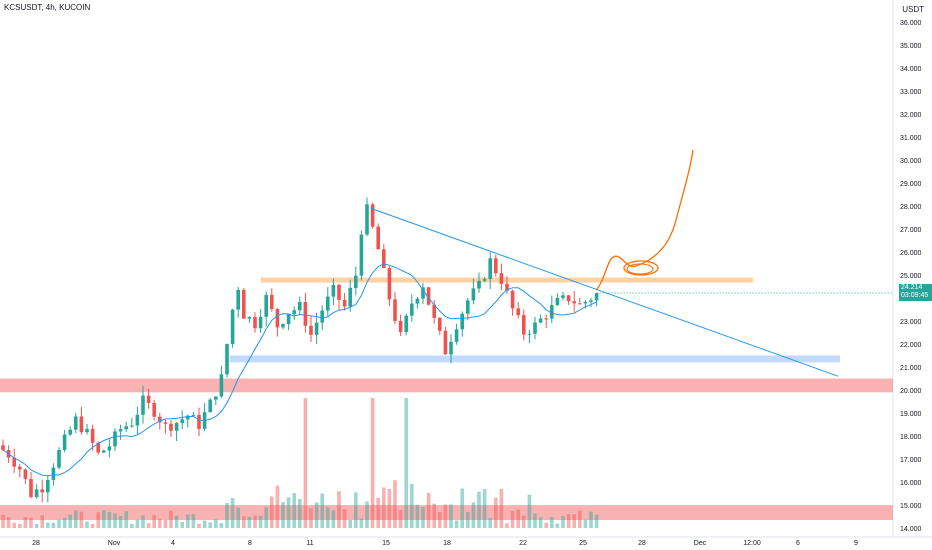  I want to click on x-tick-label: 22, so click(523, 543).